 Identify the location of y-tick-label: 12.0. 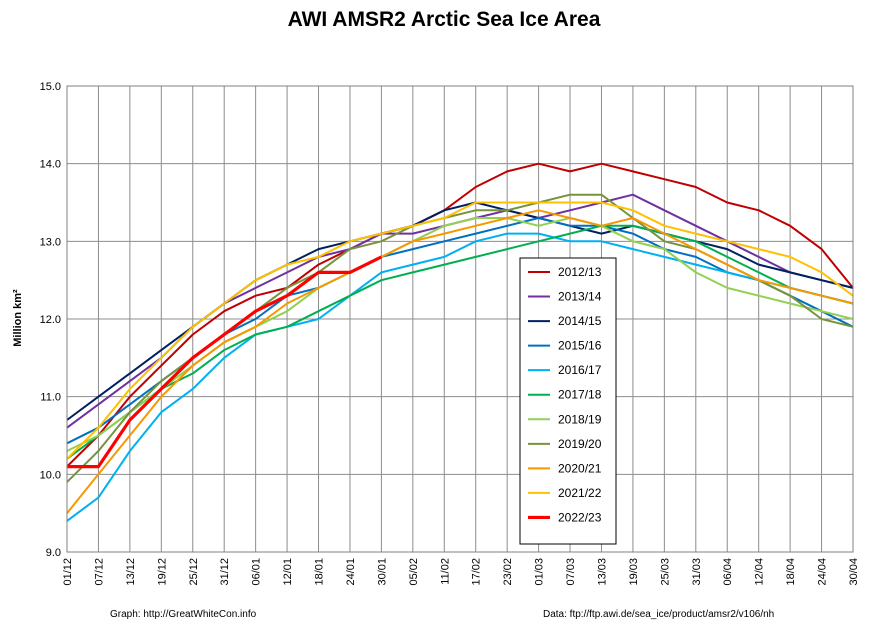
(50, 320).